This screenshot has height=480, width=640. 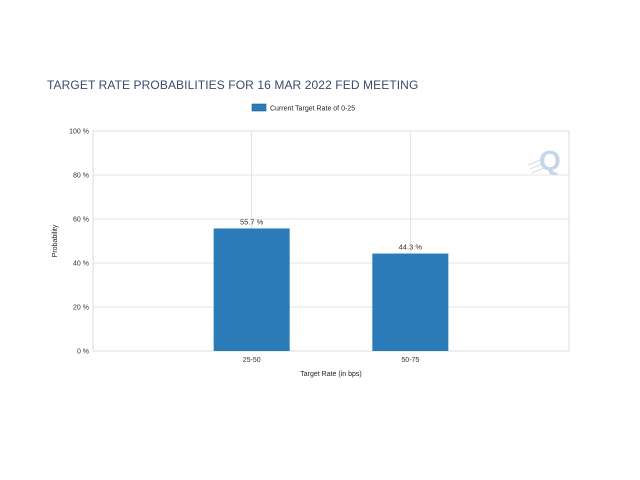 What do you see at coordinates (81, 220) in the screenshot?
I see `y-tick-label: 60 %` at bounding box center [81, 220].